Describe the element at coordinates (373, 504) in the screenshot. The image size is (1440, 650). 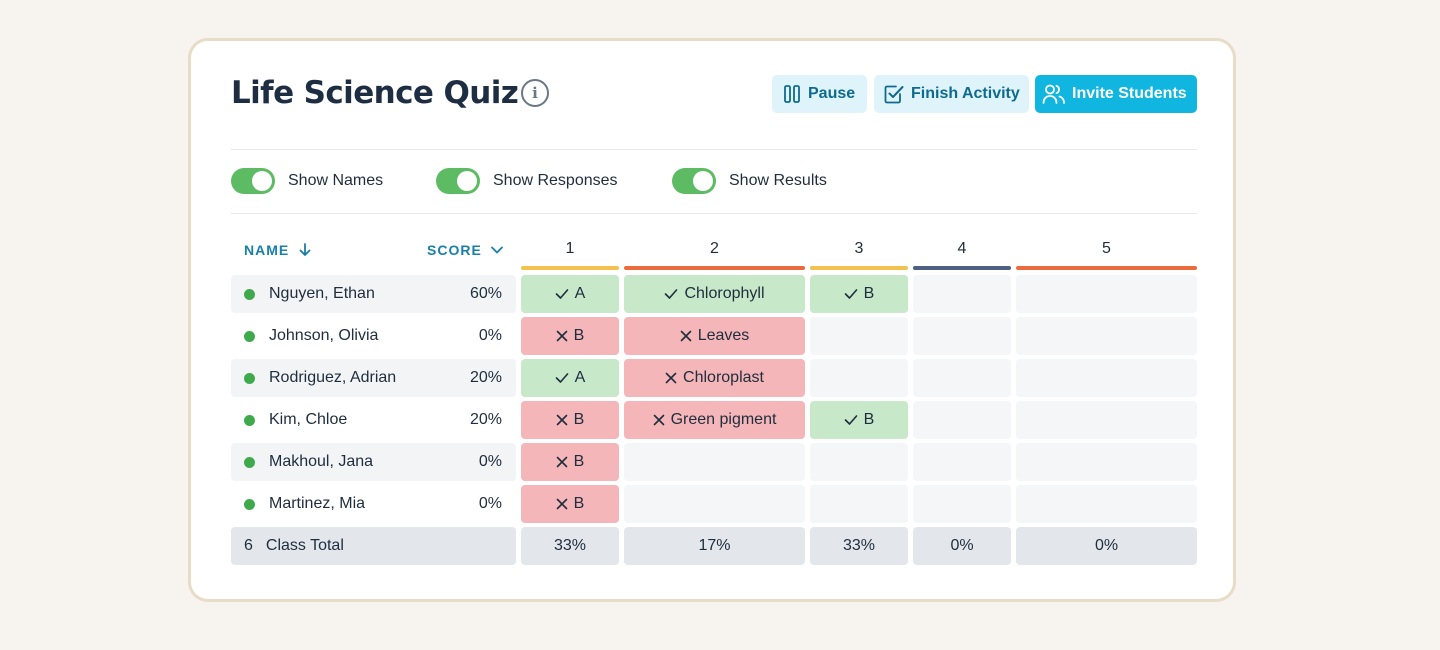
I see `student-name-cell: Martinez, Mia 0%` at that location.